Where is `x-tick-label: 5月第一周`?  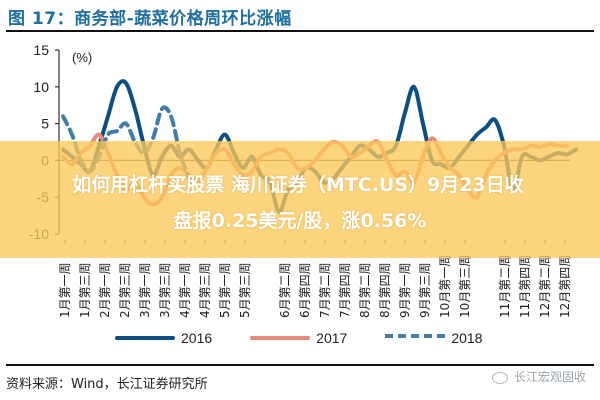 x-tick-label: 5月第一周 is located at coordinates (225, 290).